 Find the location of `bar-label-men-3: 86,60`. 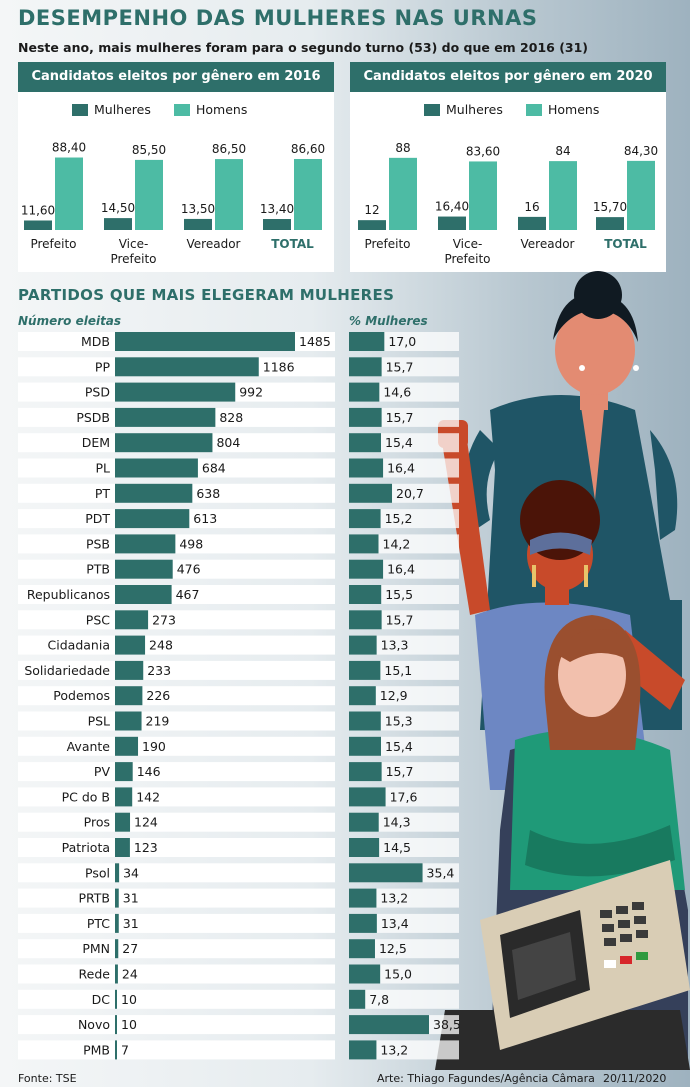

bar-label-men-3: 86,60 is located at coordinates (308, 149).